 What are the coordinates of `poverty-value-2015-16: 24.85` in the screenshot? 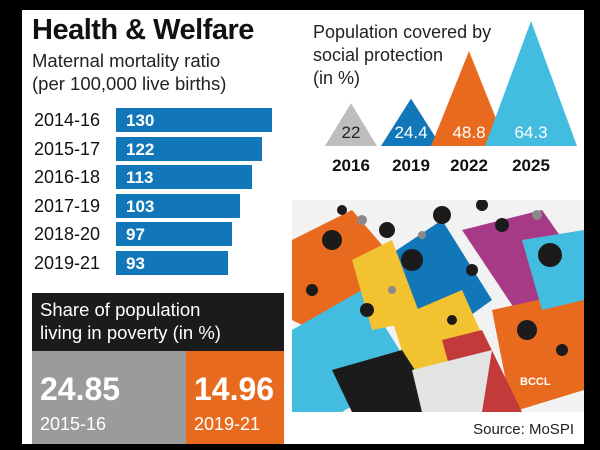 It's located at (80, 389).